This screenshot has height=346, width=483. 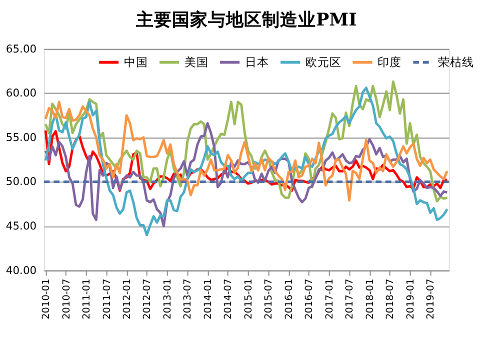 I want to click on y-tick-label: 55.00, so click(x=21, y=137).